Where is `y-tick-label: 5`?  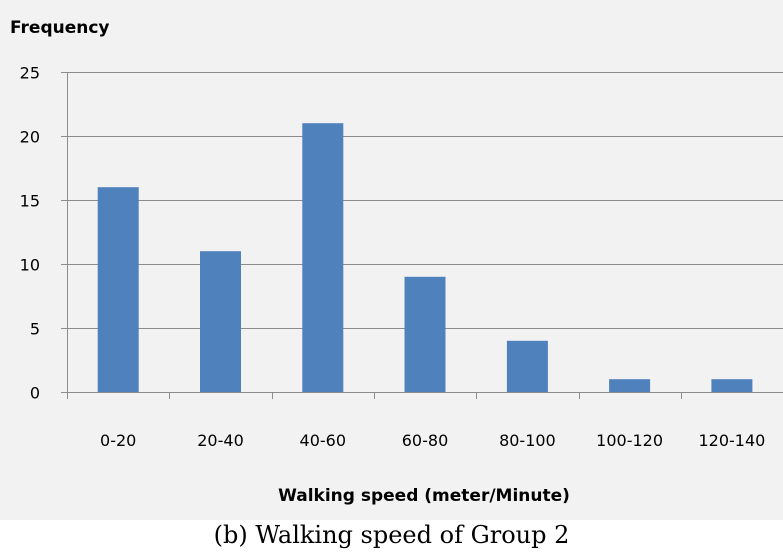 y-tick-label: 5 is located at coordinates (35, 329).